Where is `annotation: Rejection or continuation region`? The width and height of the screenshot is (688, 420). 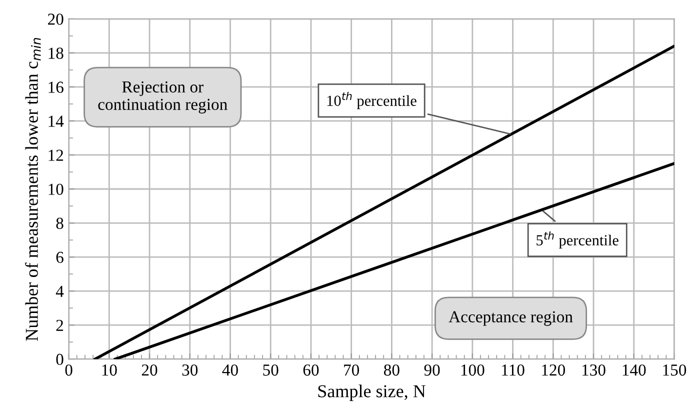
annotation: Rejection or continuation region is located at coordinates (163, 97).